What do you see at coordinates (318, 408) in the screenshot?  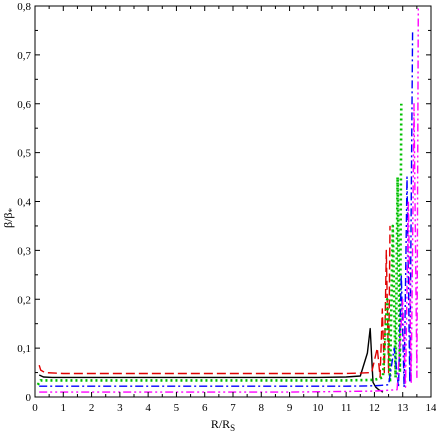 I see `x-tick-label: 10` at bounding box center [318, 408].